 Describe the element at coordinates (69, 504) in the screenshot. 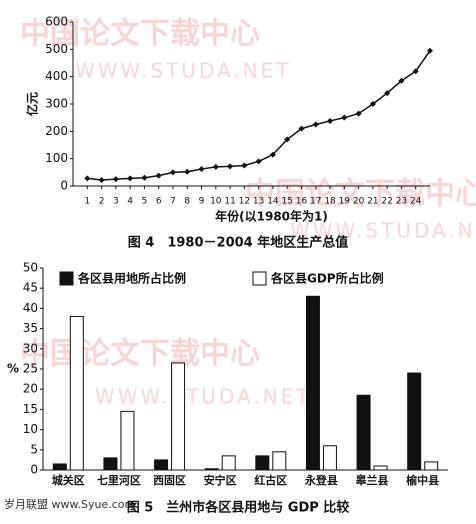

I see `site-logo: 岁月联盟 www.Syue.com` at that location.